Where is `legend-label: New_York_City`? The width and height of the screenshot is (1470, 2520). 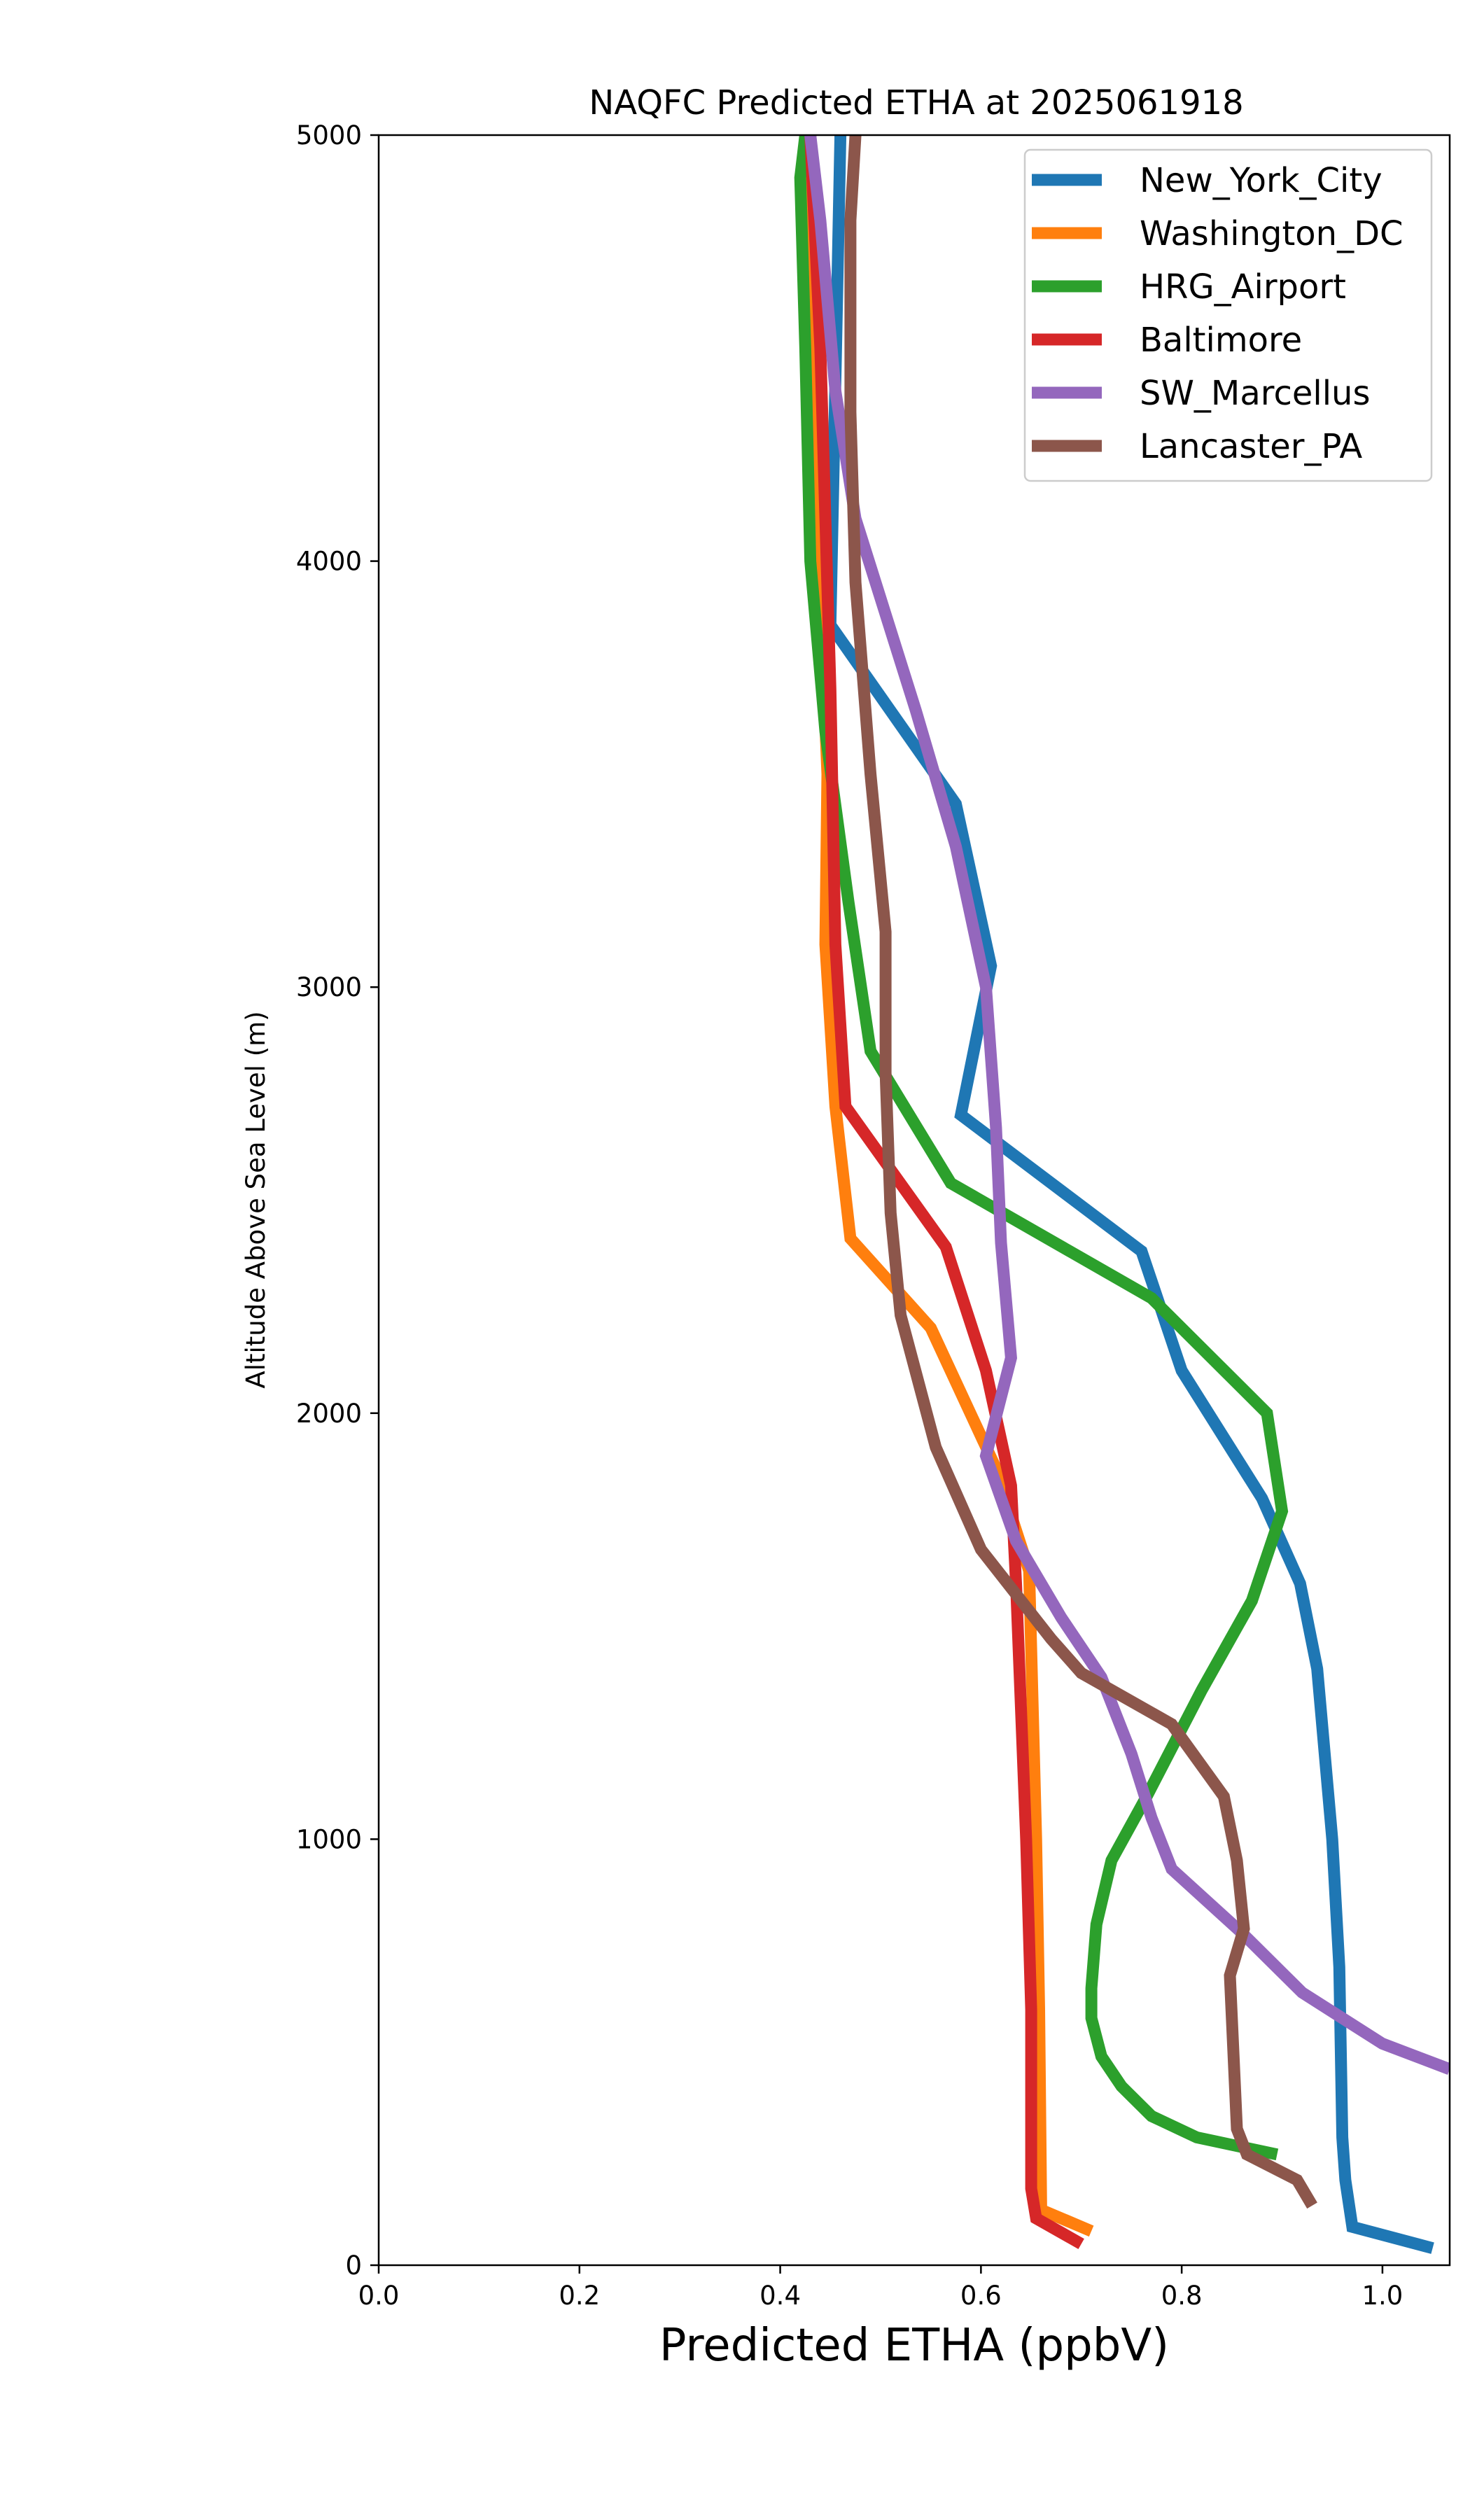 legend-label: New_York_City is located at coordinates (1261, 180).